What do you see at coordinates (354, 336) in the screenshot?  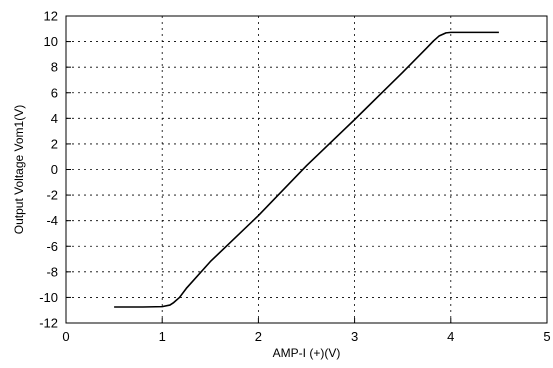 I see `x-tick-label: 3` at bounding box center [354, 336].